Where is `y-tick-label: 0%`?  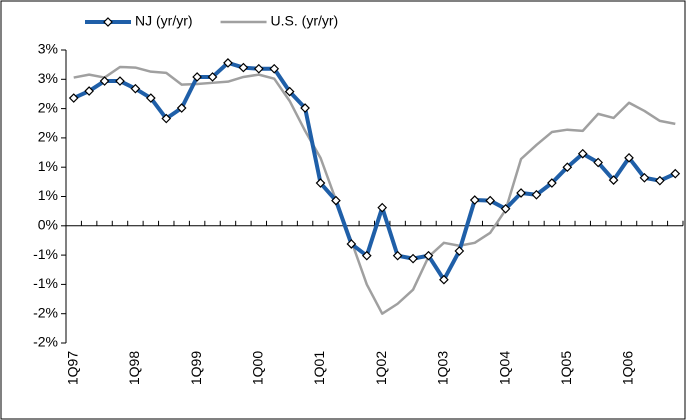 y-tick-label: 0% is located at coordinates (48, 225).